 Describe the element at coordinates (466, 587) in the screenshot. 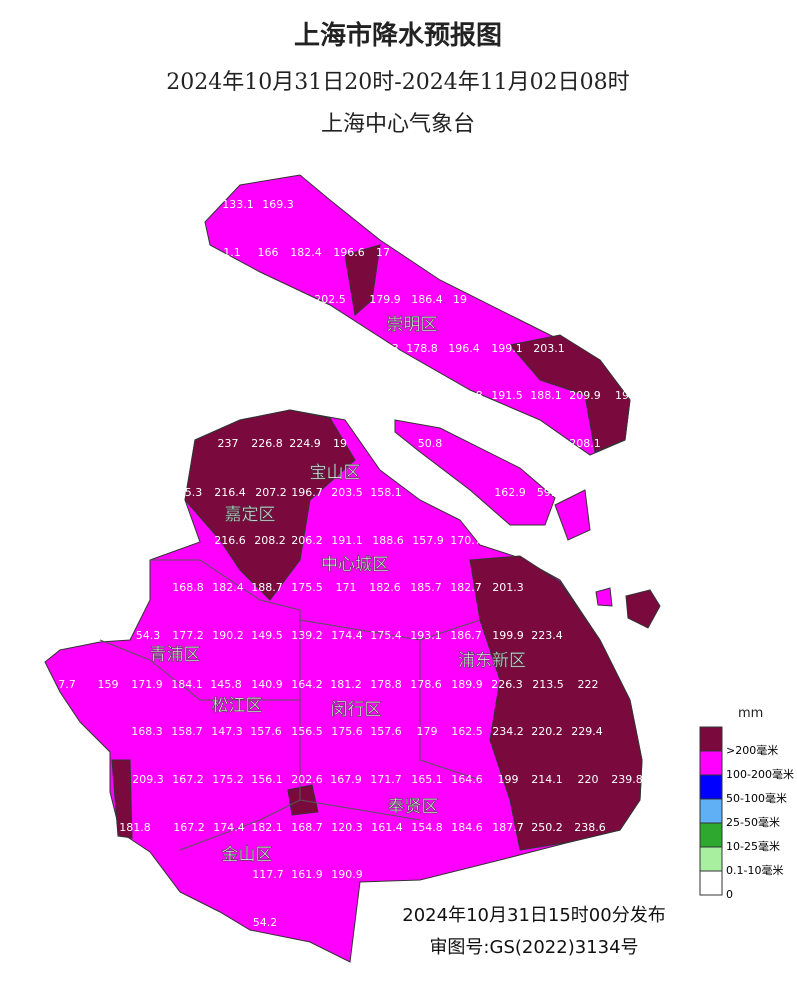

I see `station-value: 182.7` at that location.